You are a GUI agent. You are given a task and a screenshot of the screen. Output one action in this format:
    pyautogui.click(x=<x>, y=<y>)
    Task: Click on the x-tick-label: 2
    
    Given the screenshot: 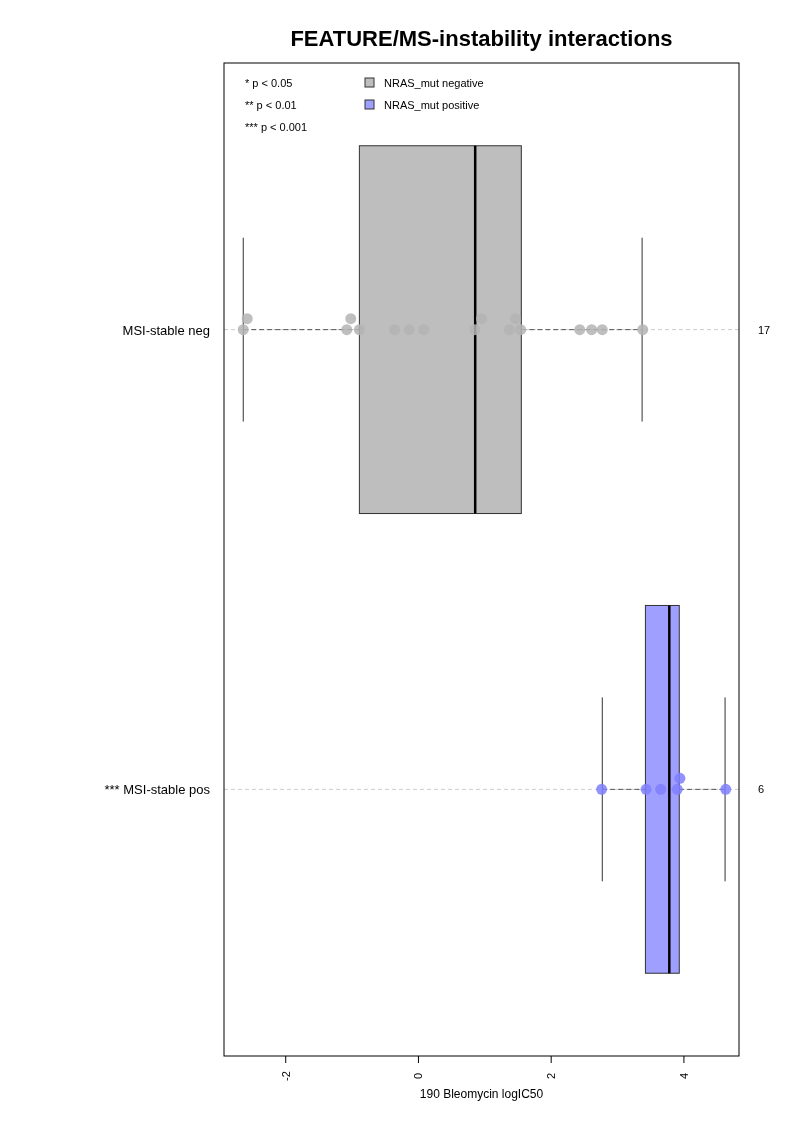 What is the action you would take?
    pyautogui.click(x=551, y=1076)
    